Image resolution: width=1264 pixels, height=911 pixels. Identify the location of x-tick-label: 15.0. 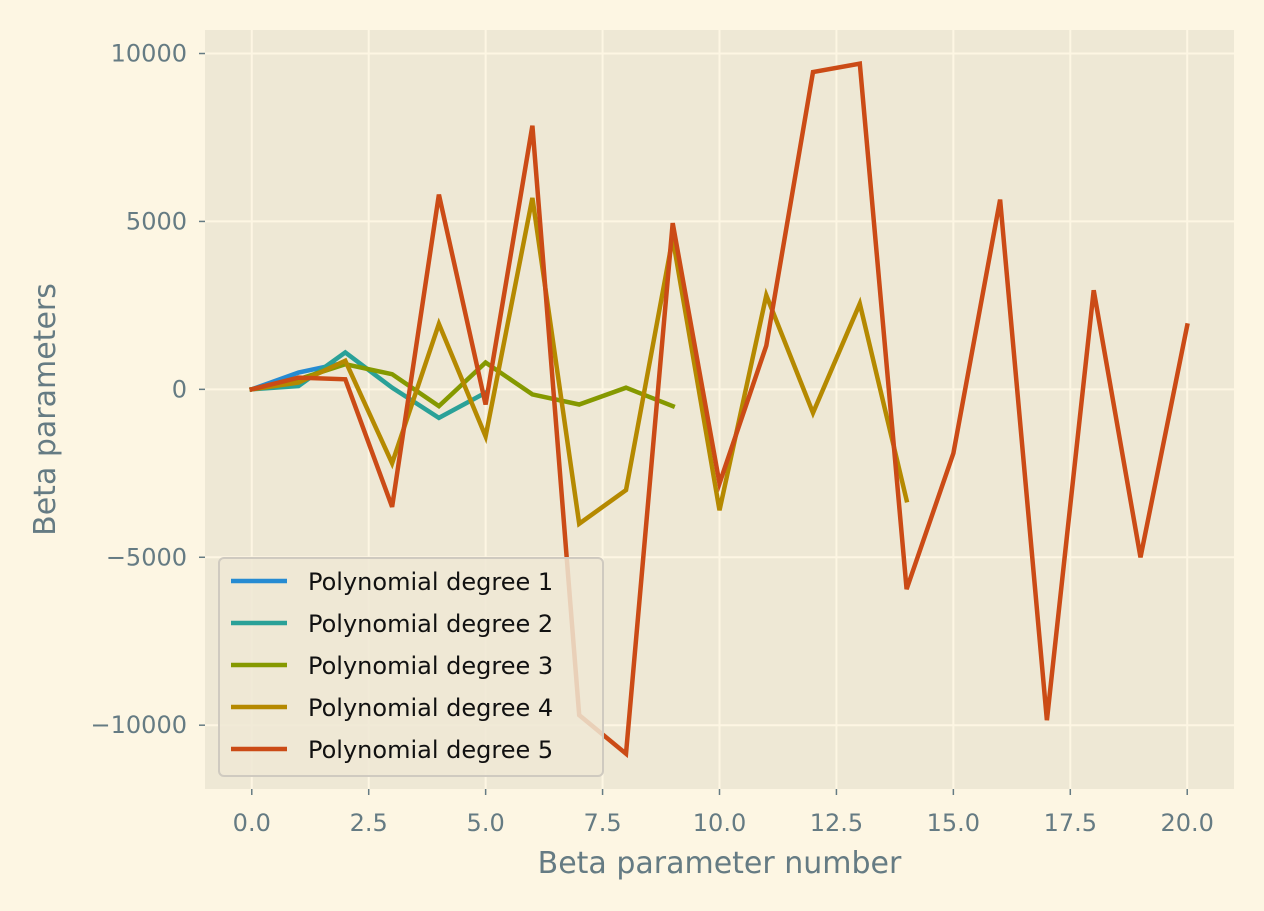
(953, 823).